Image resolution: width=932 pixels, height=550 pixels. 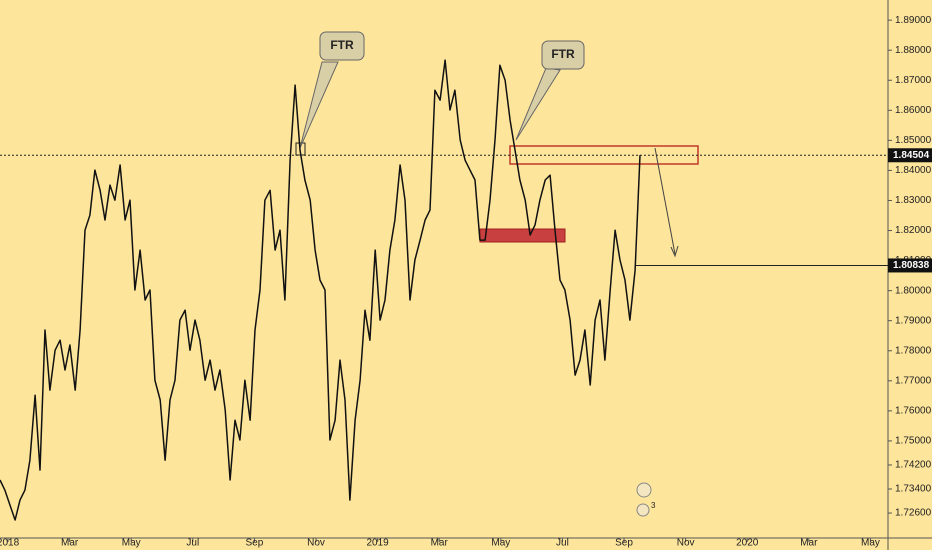 What do you see at coordinates (913, 230) in the screenshot?
I see `y-tick-label: 1.82000` at bounding box center [913, 230].